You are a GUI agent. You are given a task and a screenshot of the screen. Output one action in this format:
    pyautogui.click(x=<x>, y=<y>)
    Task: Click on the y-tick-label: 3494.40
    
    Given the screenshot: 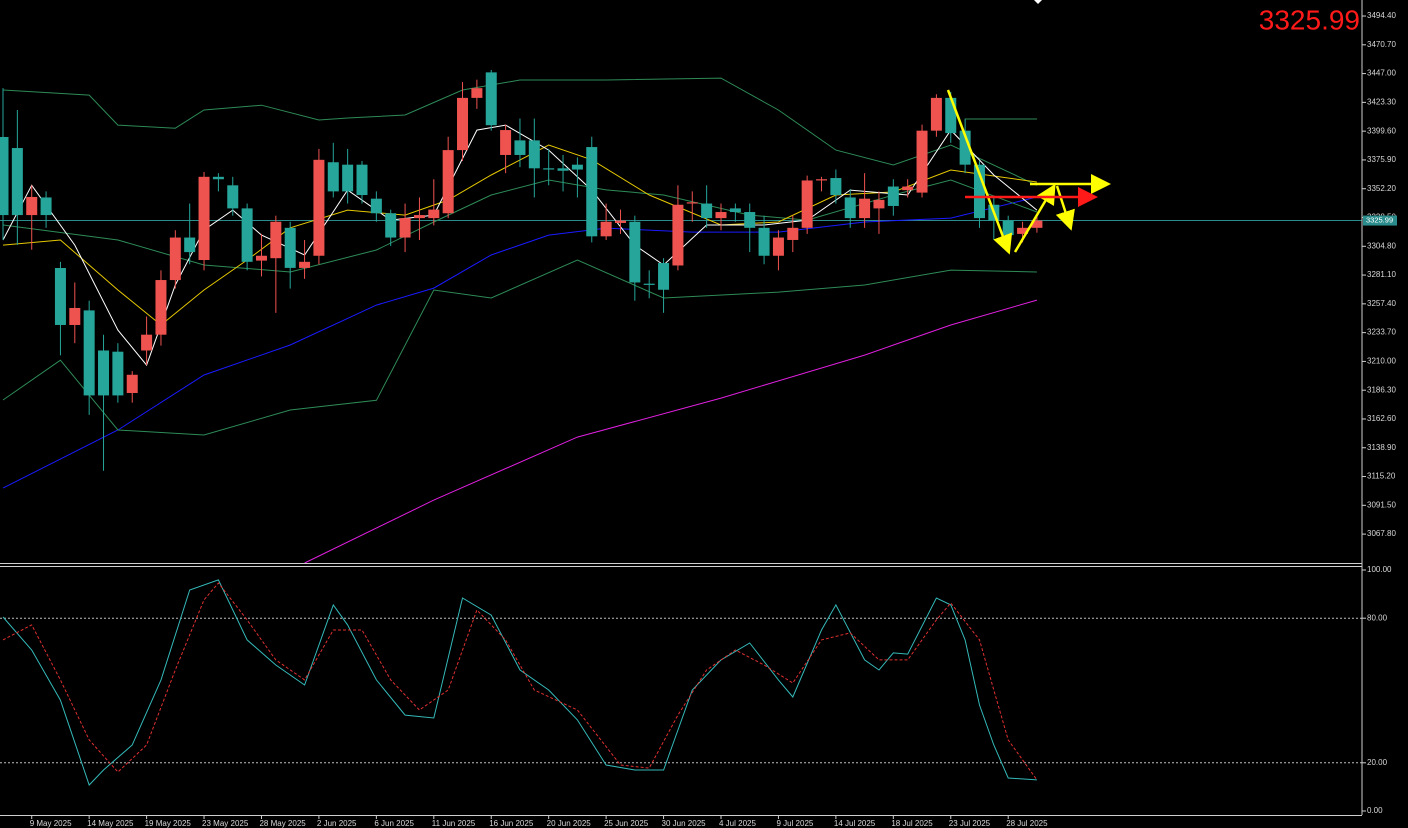 What is the action you would take?
    pyautogui.click(x=1381, y=15)
    